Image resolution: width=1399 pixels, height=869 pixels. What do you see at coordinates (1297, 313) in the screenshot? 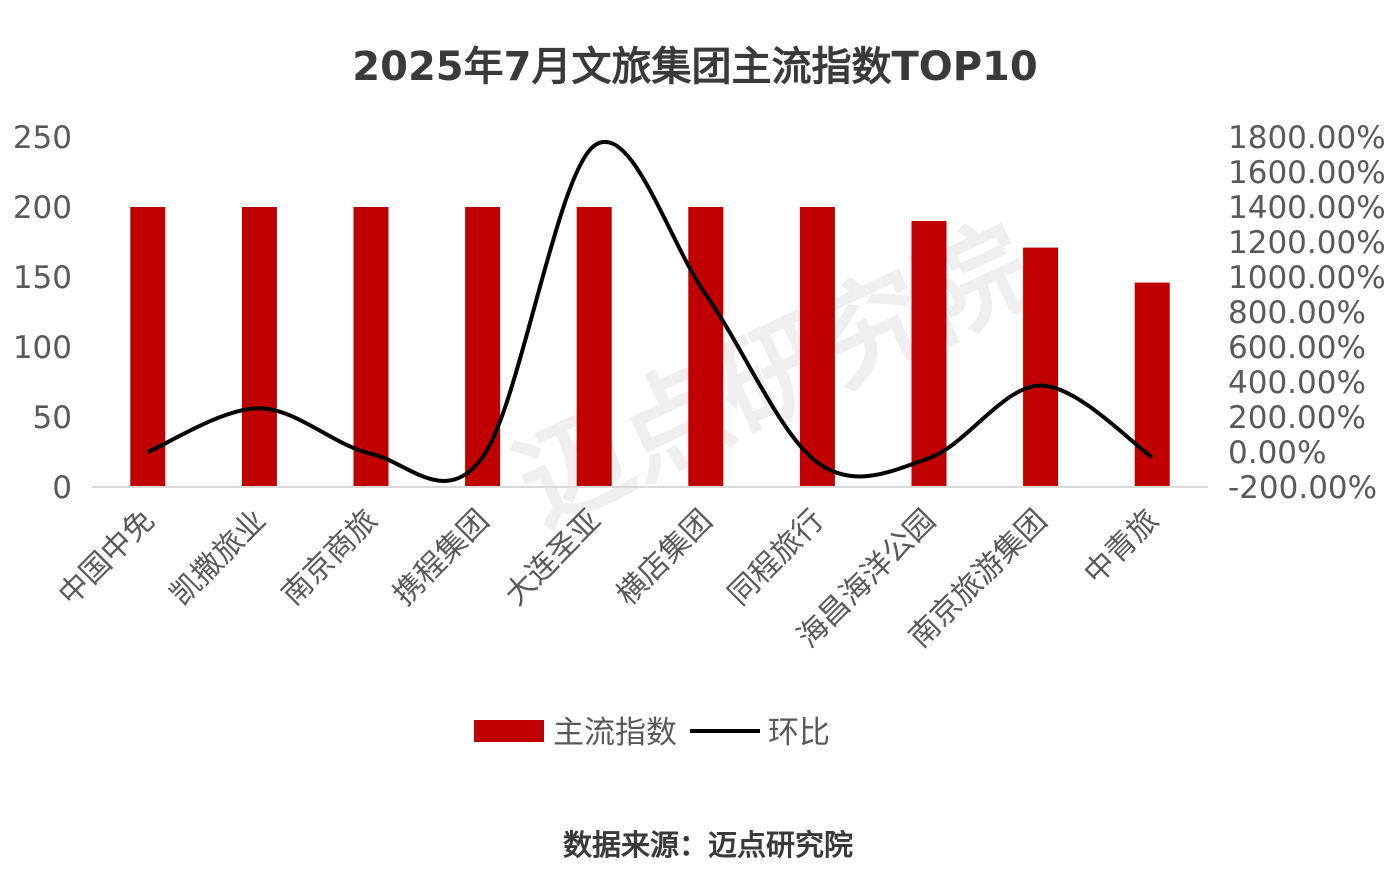
I see `y-right-tick: 800.00%` at bounding box center [1297, 313].